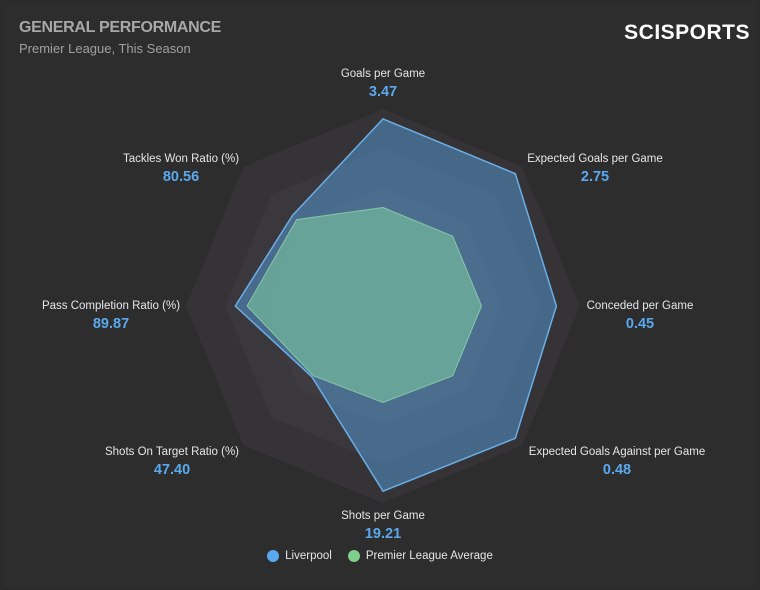 This screenshot has width=760, height=590. I want to click on axis-label: Expected Goals Against per Game 0.48, so click(617, 462).